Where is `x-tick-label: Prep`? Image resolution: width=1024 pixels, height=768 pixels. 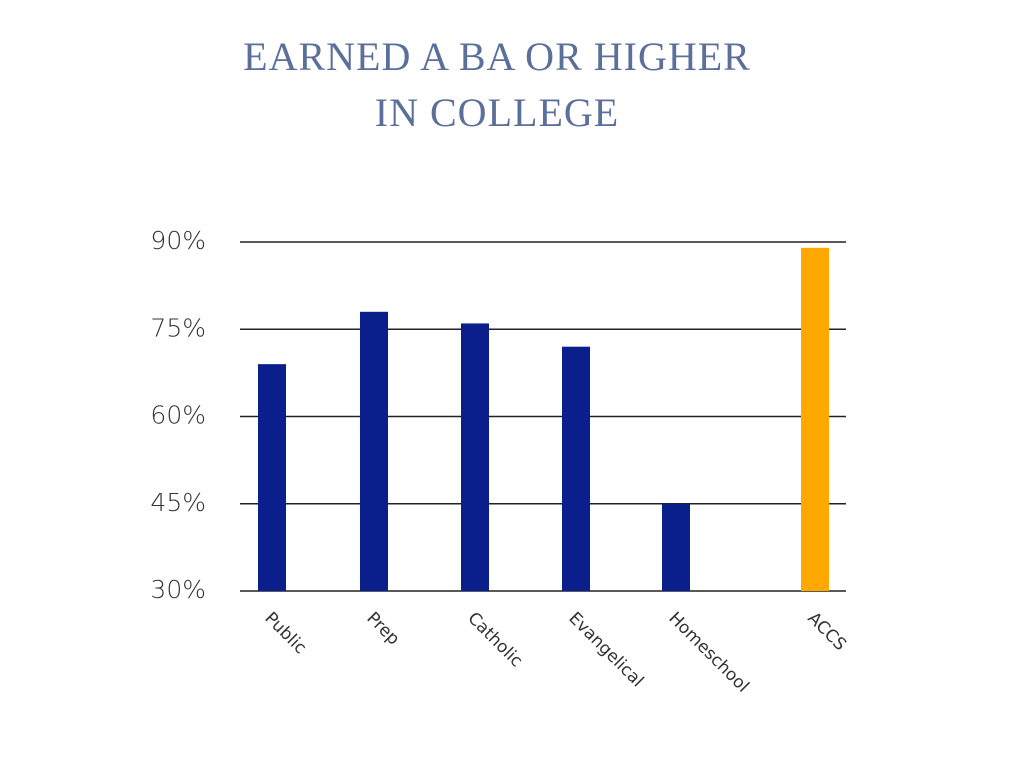
x-tick-label: Prep is located at coordinates (382, 628).